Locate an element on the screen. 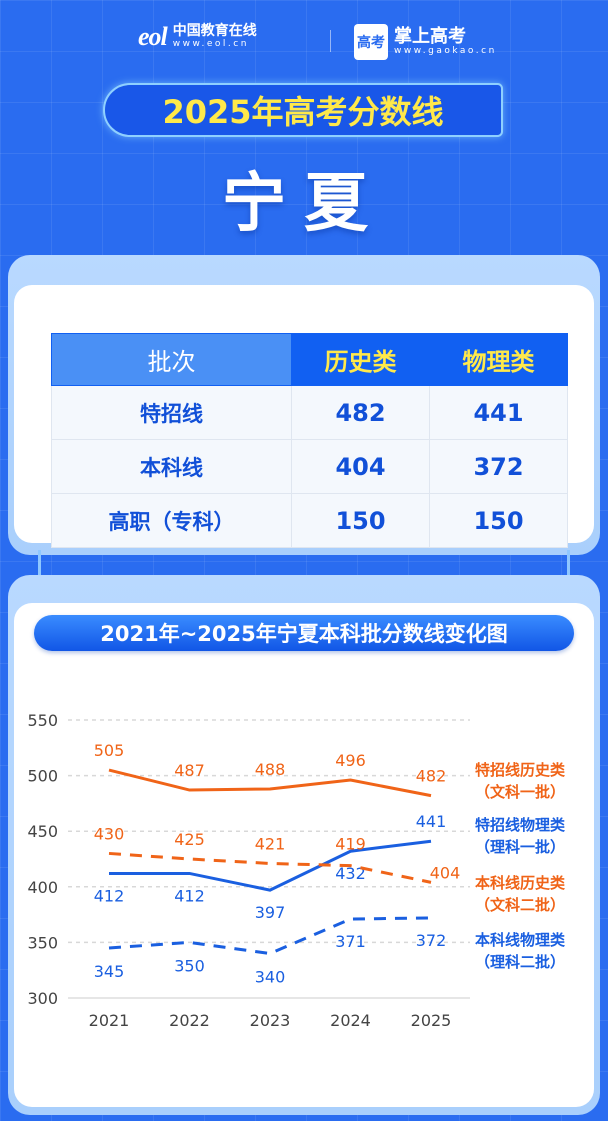 The width and height of the screenshot is (608, 1121). table-row: 高职（专科） 150 150 is located at coordinates (309, 520).